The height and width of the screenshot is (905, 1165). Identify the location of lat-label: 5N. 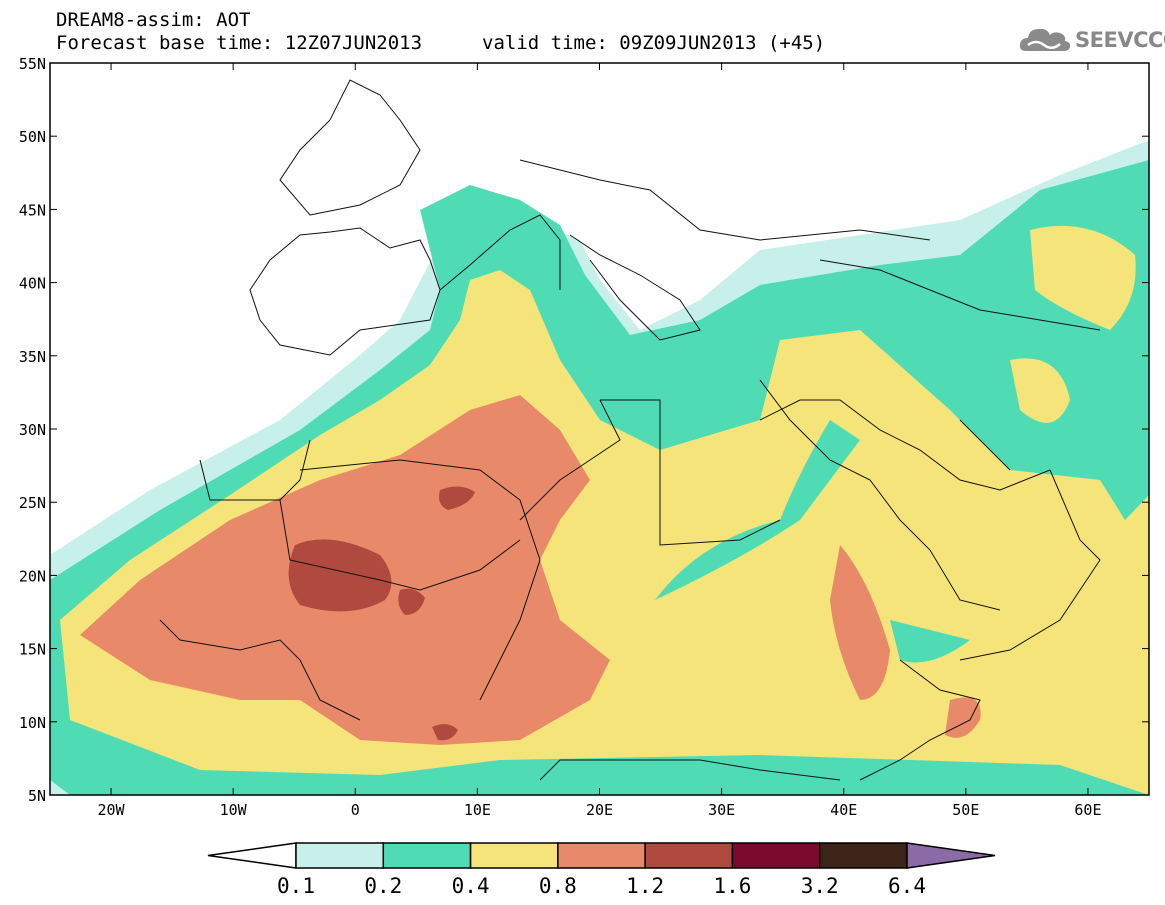
(37, 796).